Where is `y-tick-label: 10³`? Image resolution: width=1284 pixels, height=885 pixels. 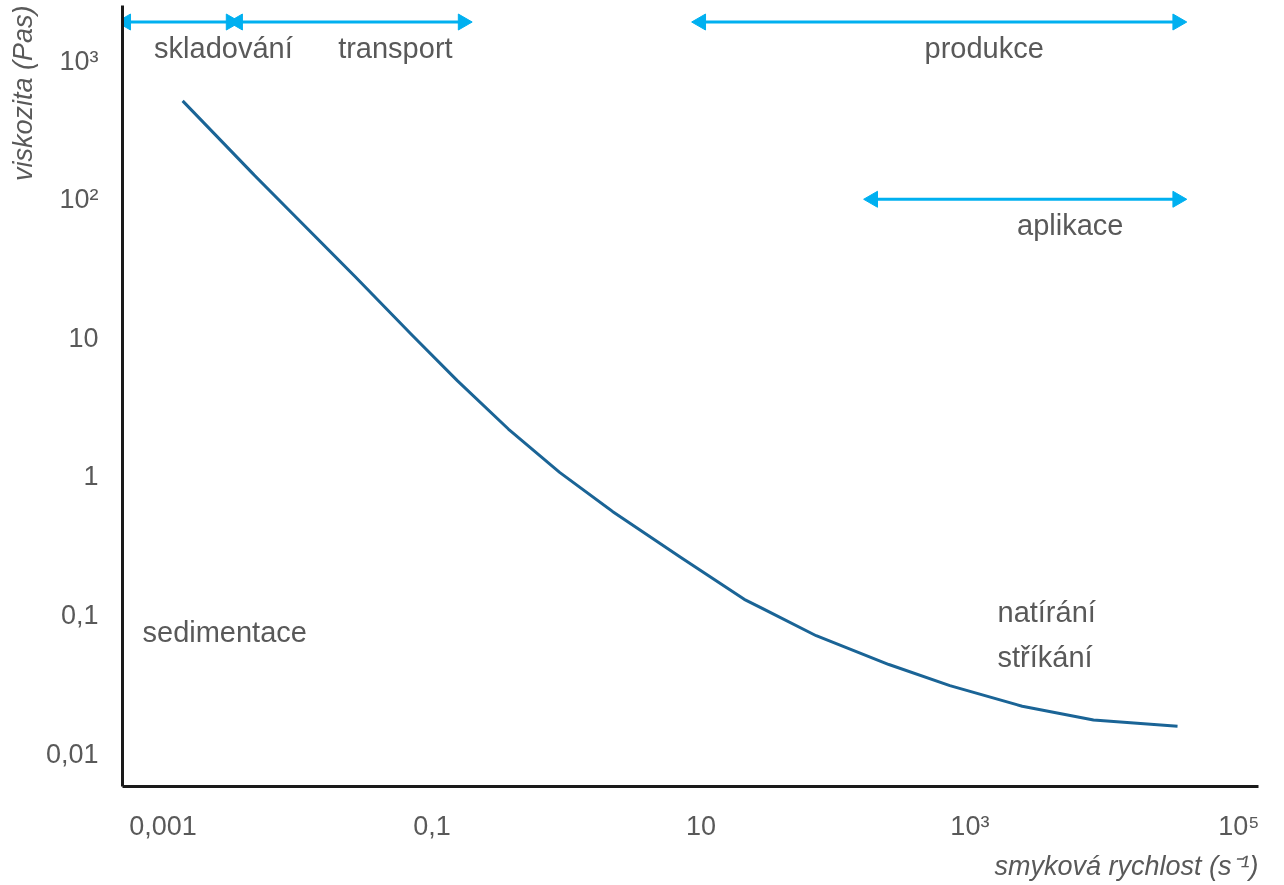 y-tick-label: 10³ is located at coordinates (79, 60).